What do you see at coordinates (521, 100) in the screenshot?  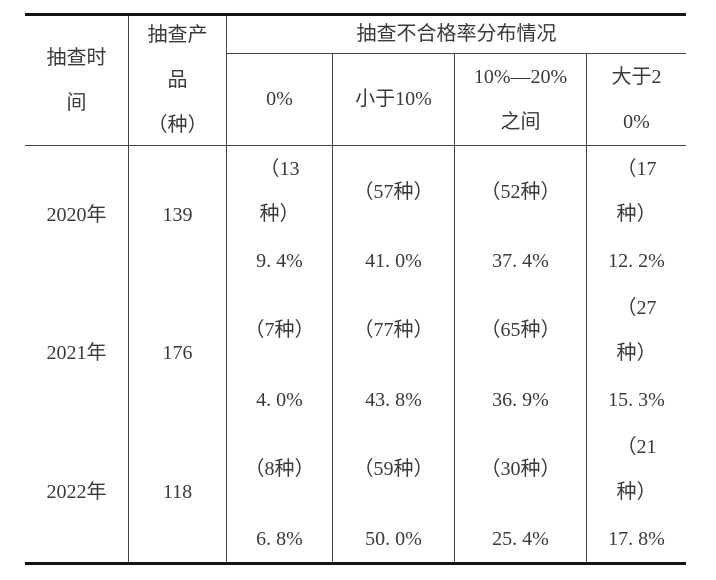 I see `header-rate-10to20pct: 10%—20% 之间` at bounding box center [521, 100].